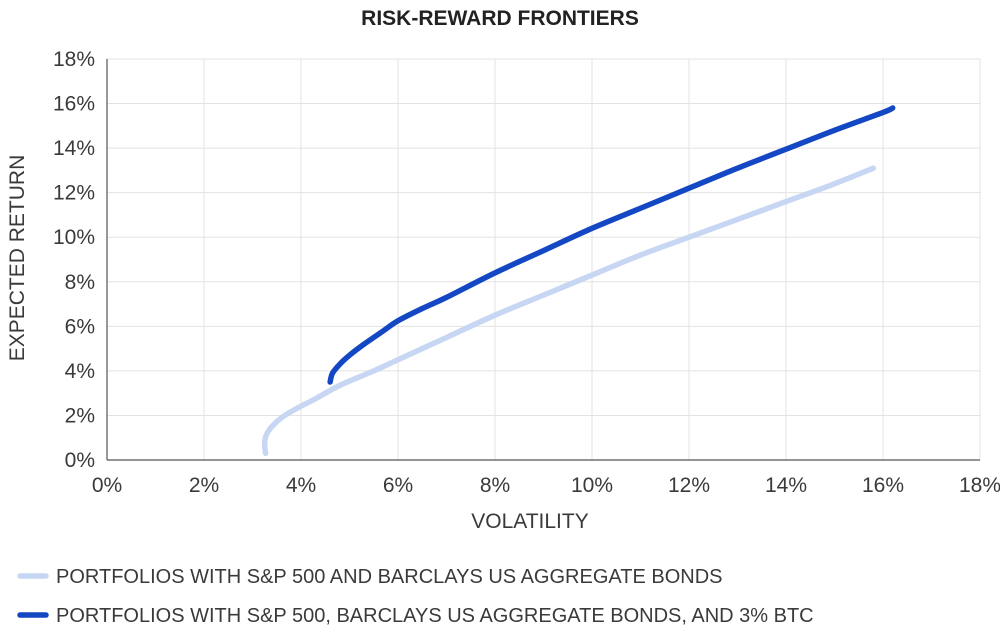 This screenshot has width=1000, height=640. Describe the element at coordinates (398, 485) in the screenshot. I see `x-tick-label: 6%` at that location.